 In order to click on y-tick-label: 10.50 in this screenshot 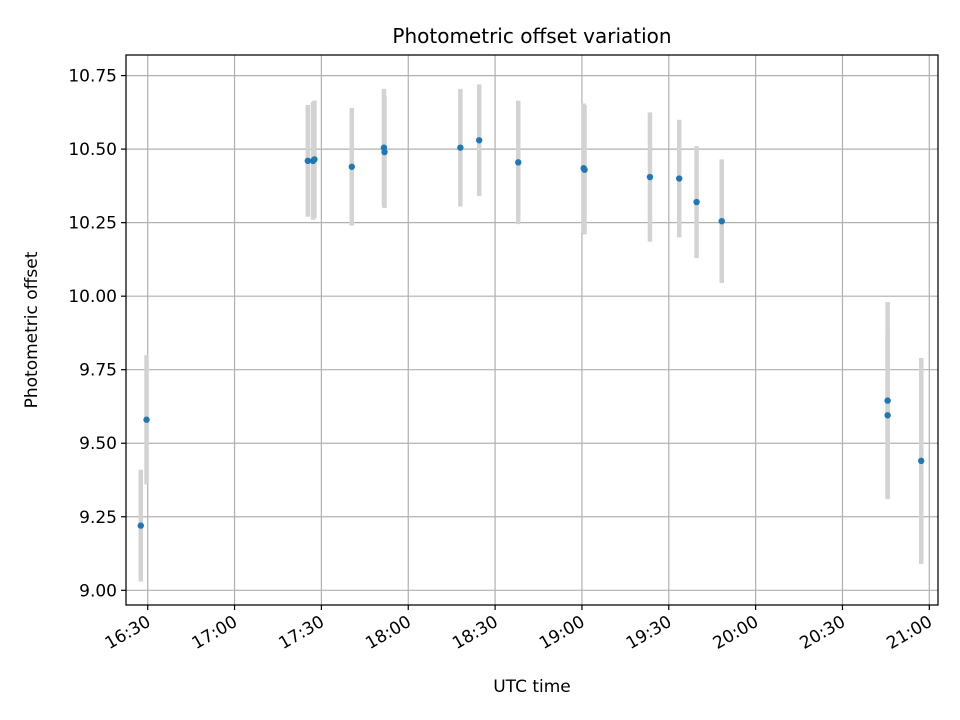, I will do `click(92, 150)`.